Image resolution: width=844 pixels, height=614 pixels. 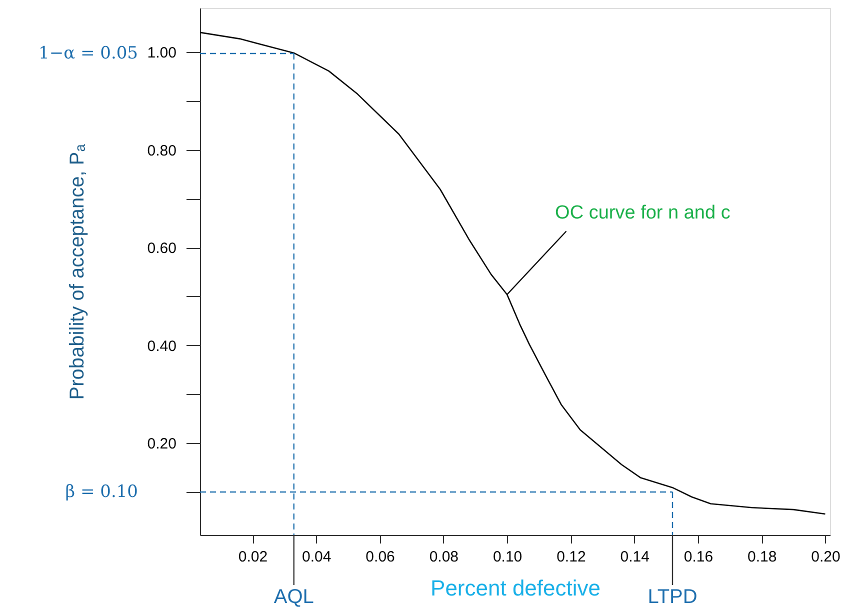 I want to click on y-axis-title: Probability of acceptance, Pₐ, so click(x=77, y=272).